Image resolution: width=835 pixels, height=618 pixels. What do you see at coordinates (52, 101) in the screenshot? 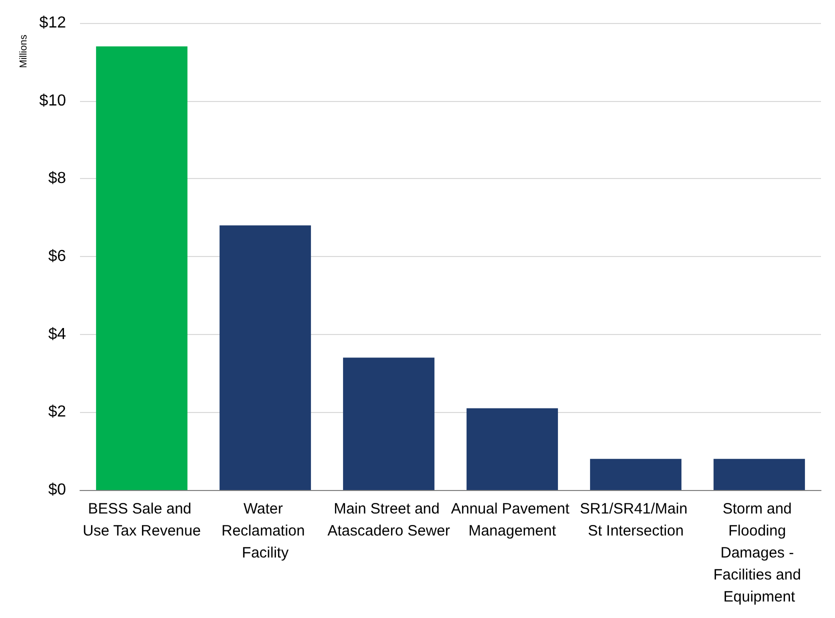
I see `y-tick-label: $10` at bounding box center [52, 101].